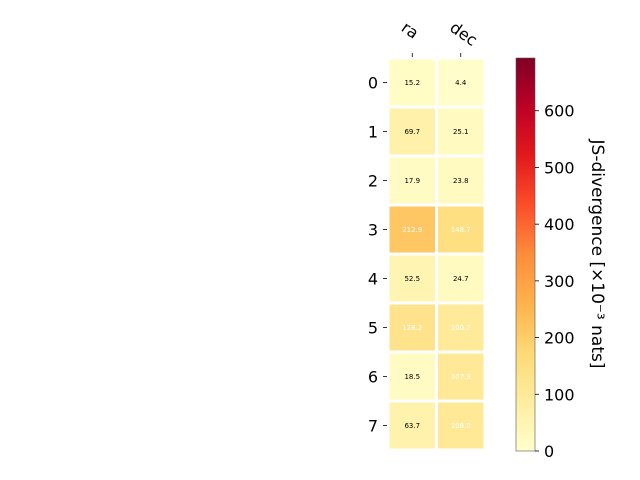  Describe the element at coordinates (410, 30) in the screenshot. I see `column-label: ra` at that location.